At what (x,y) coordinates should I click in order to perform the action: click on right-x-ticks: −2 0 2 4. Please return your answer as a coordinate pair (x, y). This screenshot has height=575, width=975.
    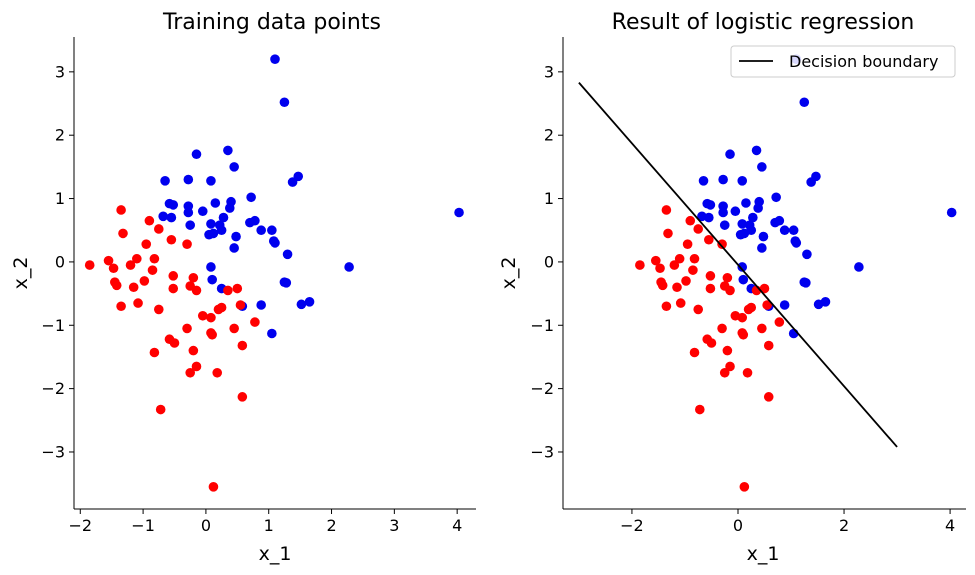
    Looking at the image, I should click on (787, 522).